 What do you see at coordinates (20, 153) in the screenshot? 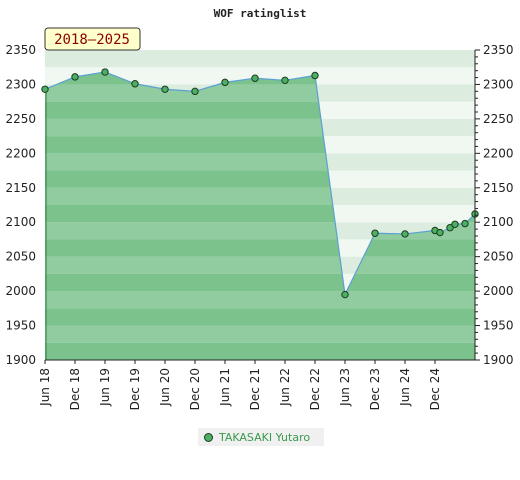
I see `y-tick-label-left: 2200` at bounding box center [20, 153].